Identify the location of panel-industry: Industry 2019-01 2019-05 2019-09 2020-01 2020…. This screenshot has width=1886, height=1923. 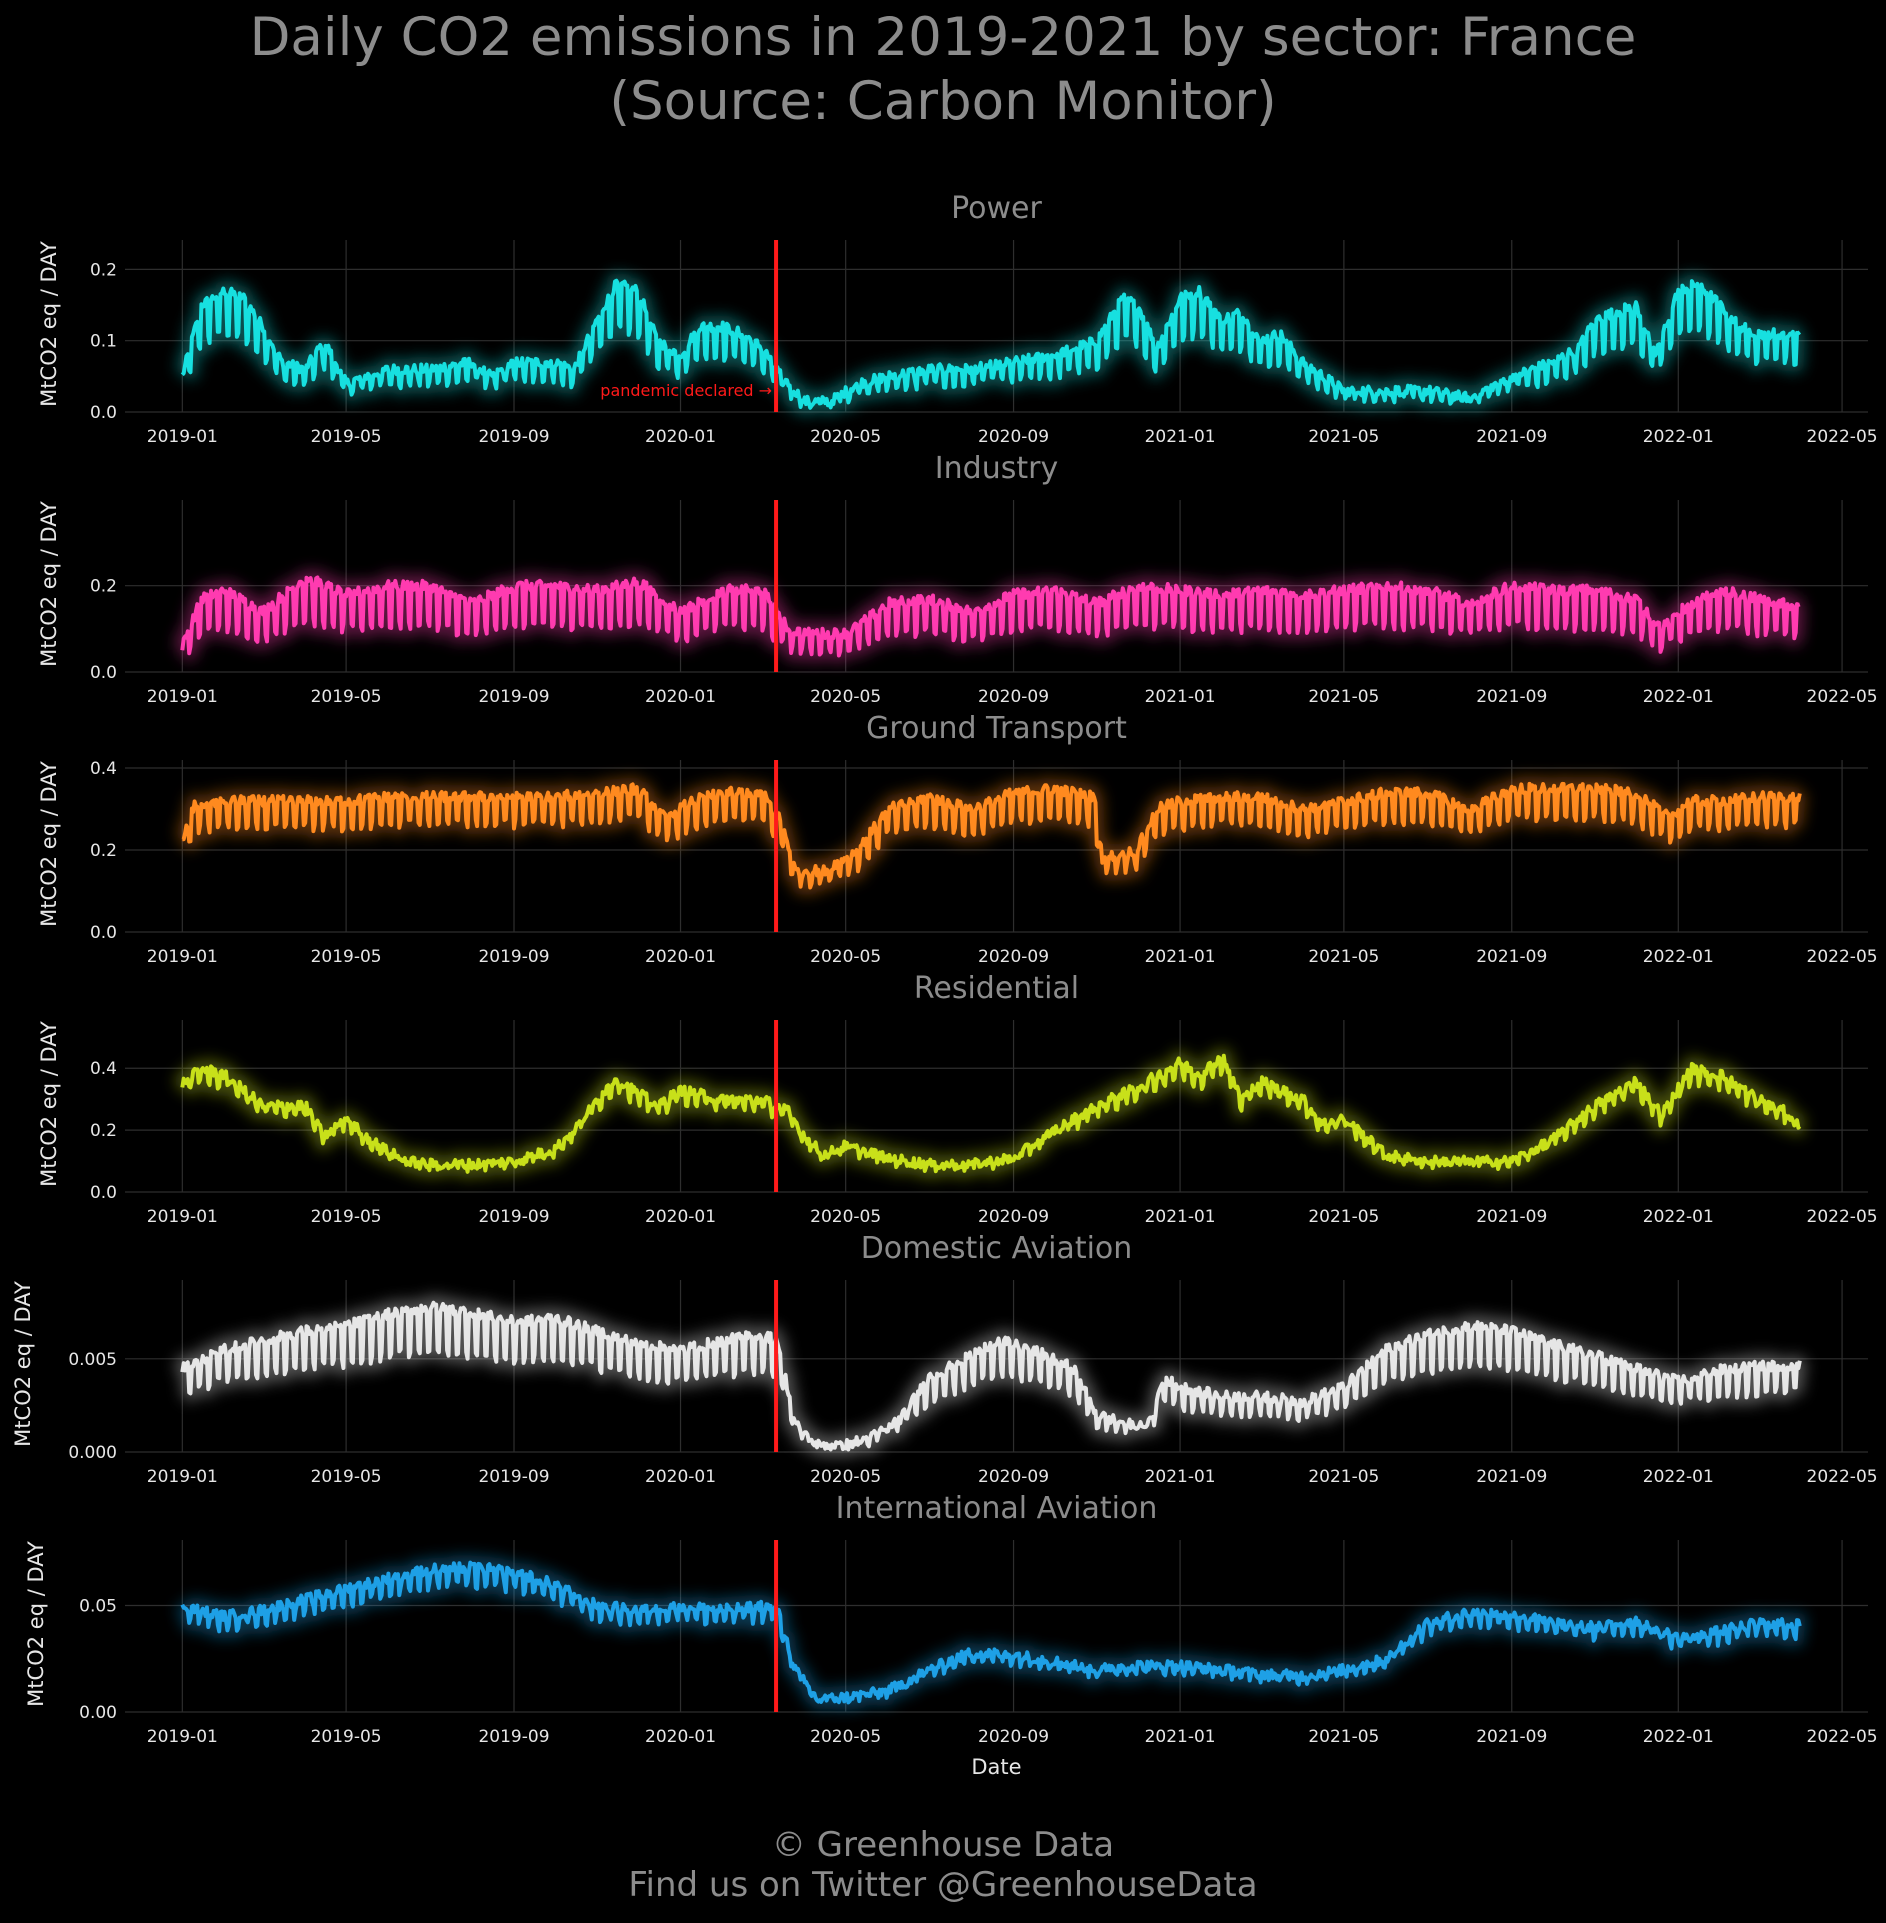
(957, 579).